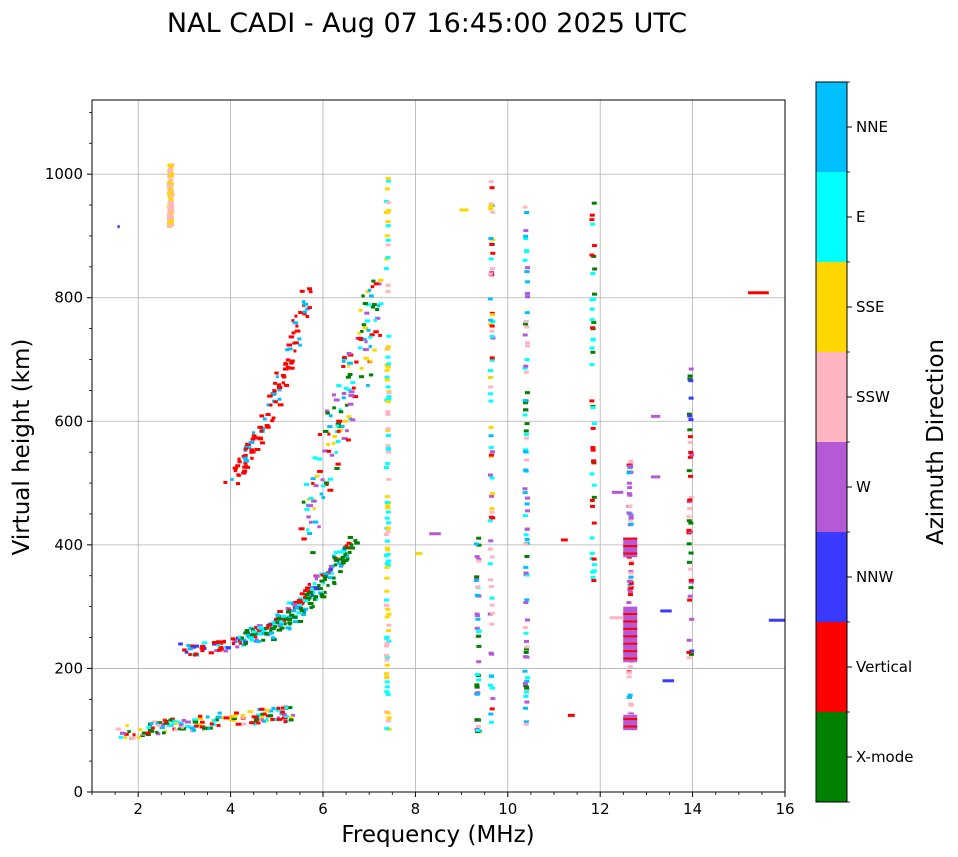  Describe the element at coordinates (507, 809) in the screenshot. I see `x-tick-label: 10` at that location.